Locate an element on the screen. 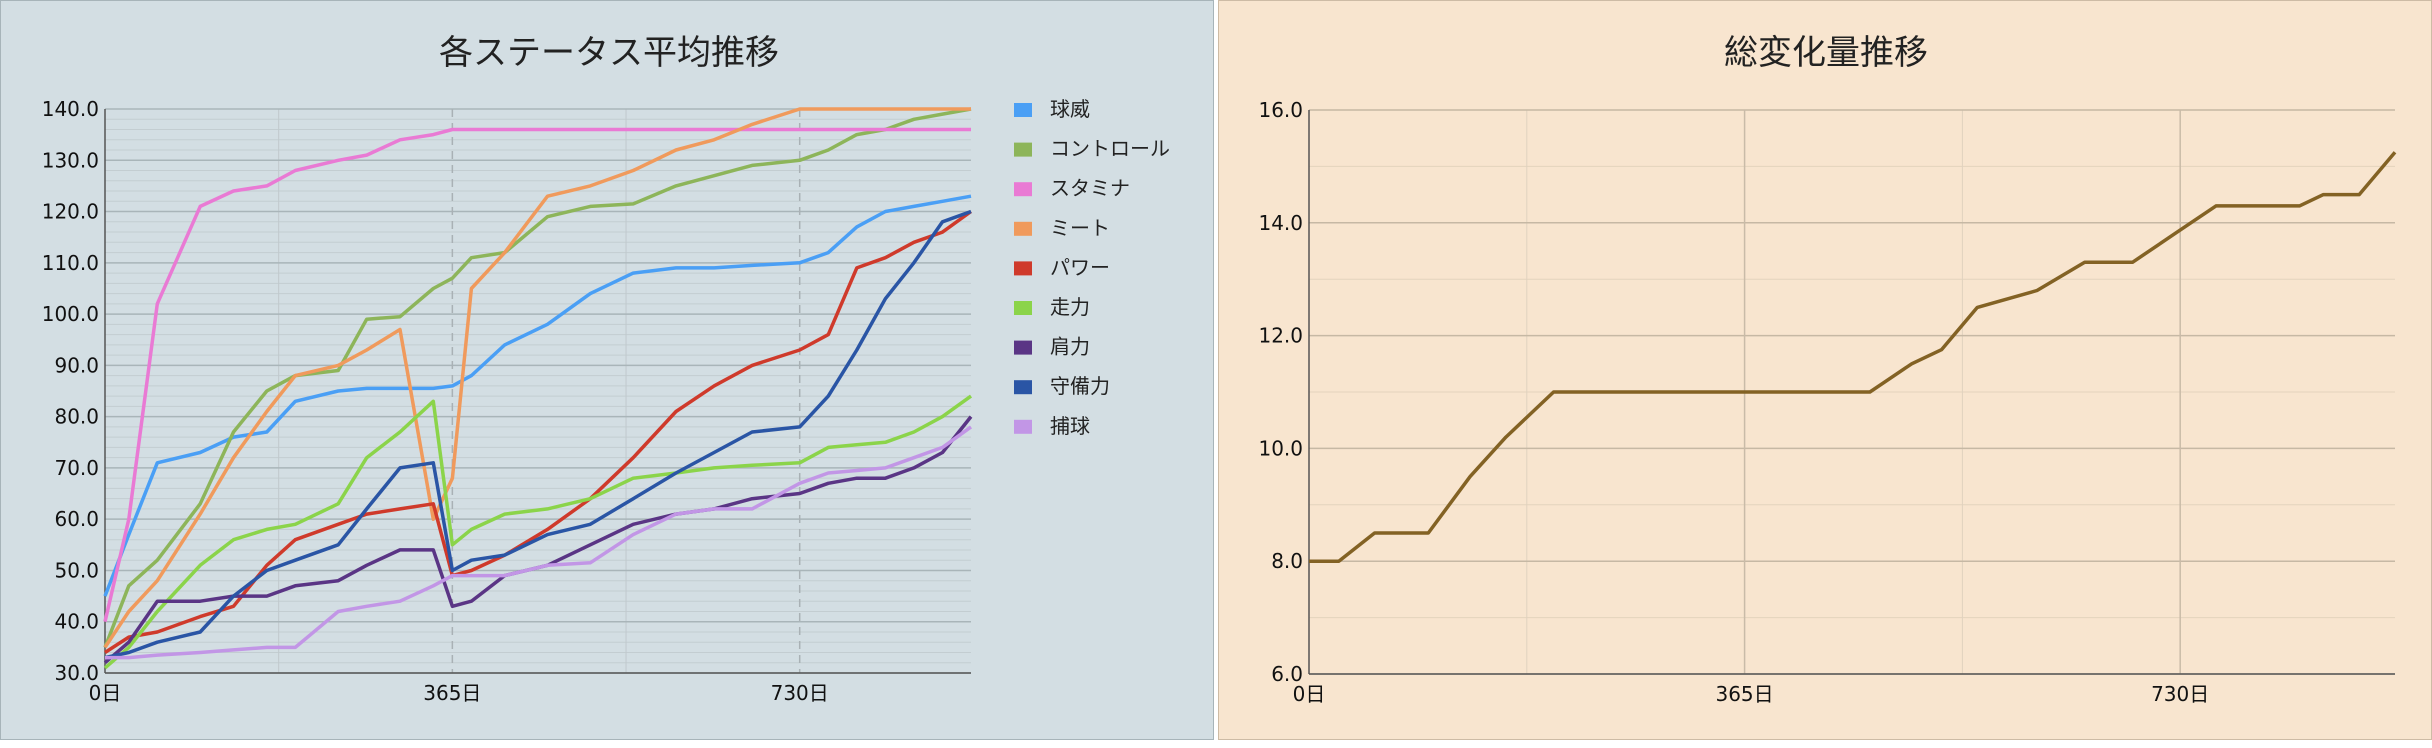 This screenshot has width=2432, height=748. legend-label: パワー is located at coordinates (1080, 267).